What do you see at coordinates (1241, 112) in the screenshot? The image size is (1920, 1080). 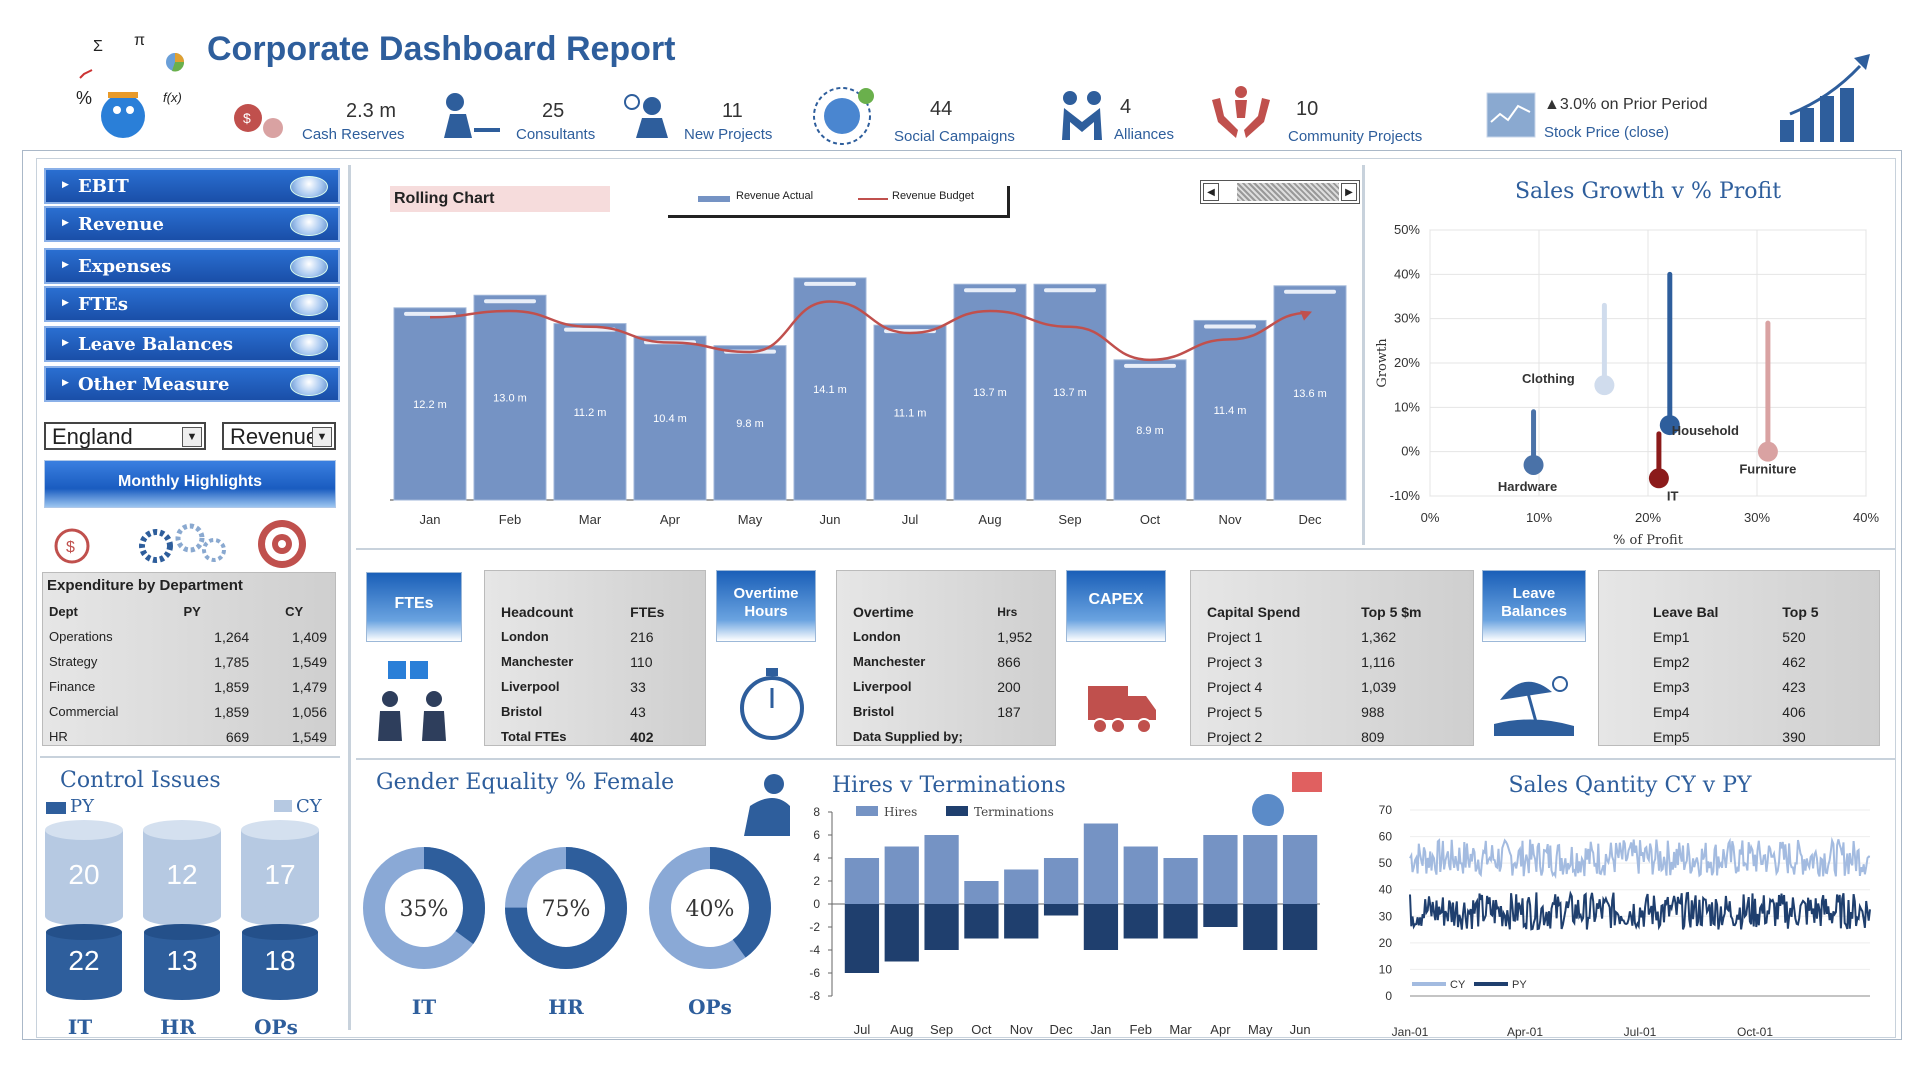 I see `hands-person-icon` at bounding box center [1241, 112].